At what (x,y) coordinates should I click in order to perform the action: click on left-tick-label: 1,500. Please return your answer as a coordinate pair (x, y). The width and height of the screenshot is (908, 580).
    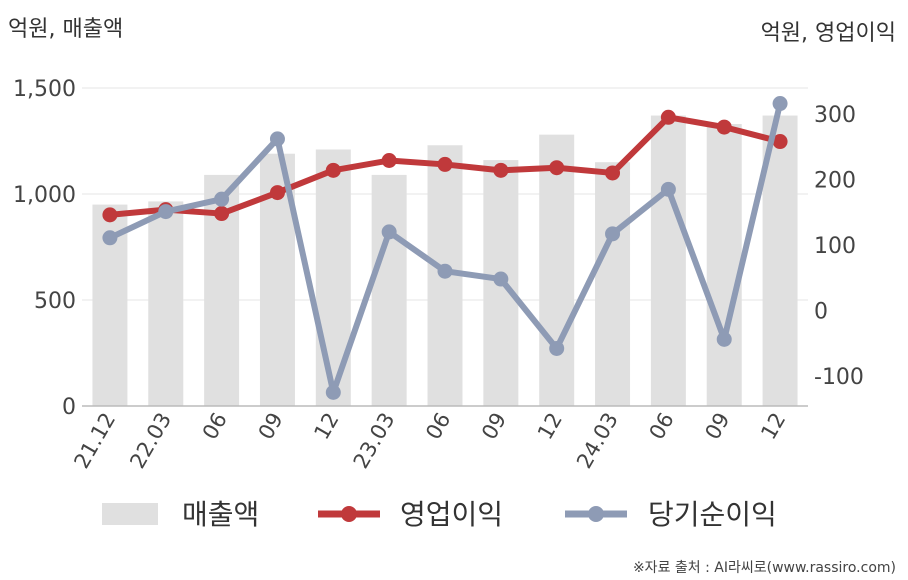
    Looking at the image, I should click on (44, 89).